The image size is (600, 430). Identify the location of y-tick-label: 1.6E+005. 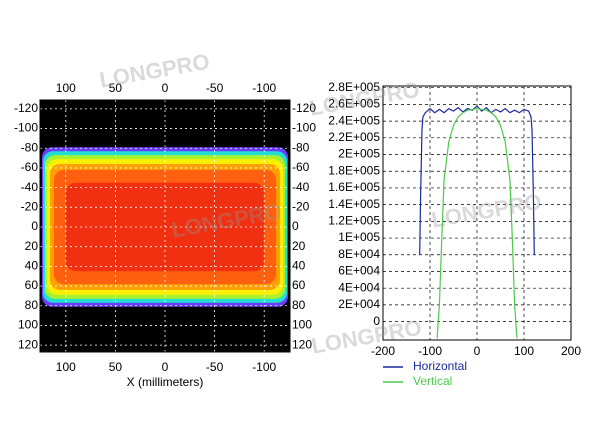
(354, 187).